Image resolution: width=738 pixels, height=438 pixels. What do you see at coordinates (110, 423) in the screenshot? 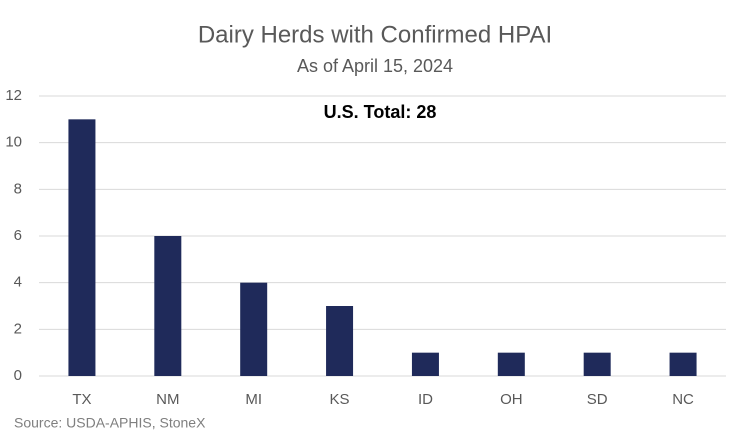
I see `source-note: Source: USDA-APHIS, StoneX` at bounding box center [110, 423].